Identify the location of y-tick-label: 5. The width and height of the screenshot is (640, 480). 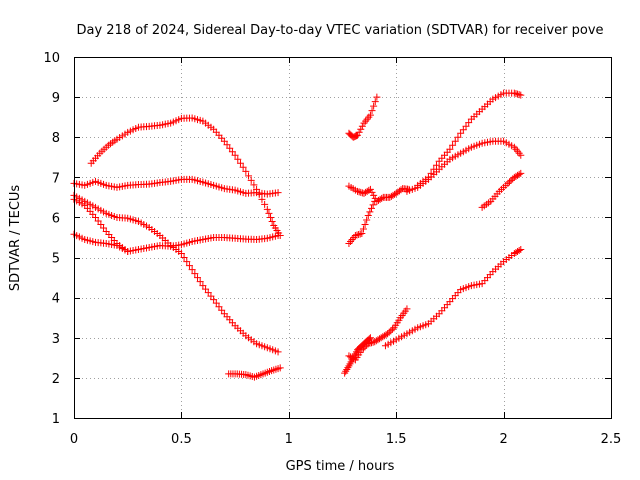
(56, 259).